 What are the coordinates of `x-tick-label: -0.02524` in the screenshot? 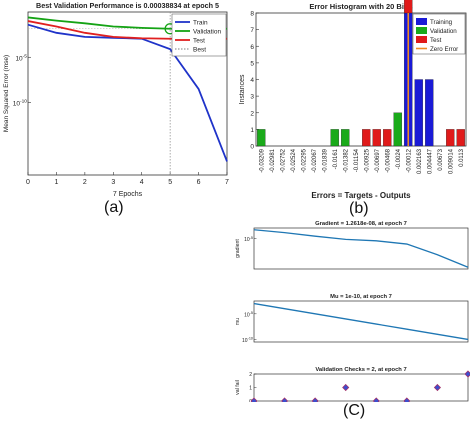 It's located at (294, 160).